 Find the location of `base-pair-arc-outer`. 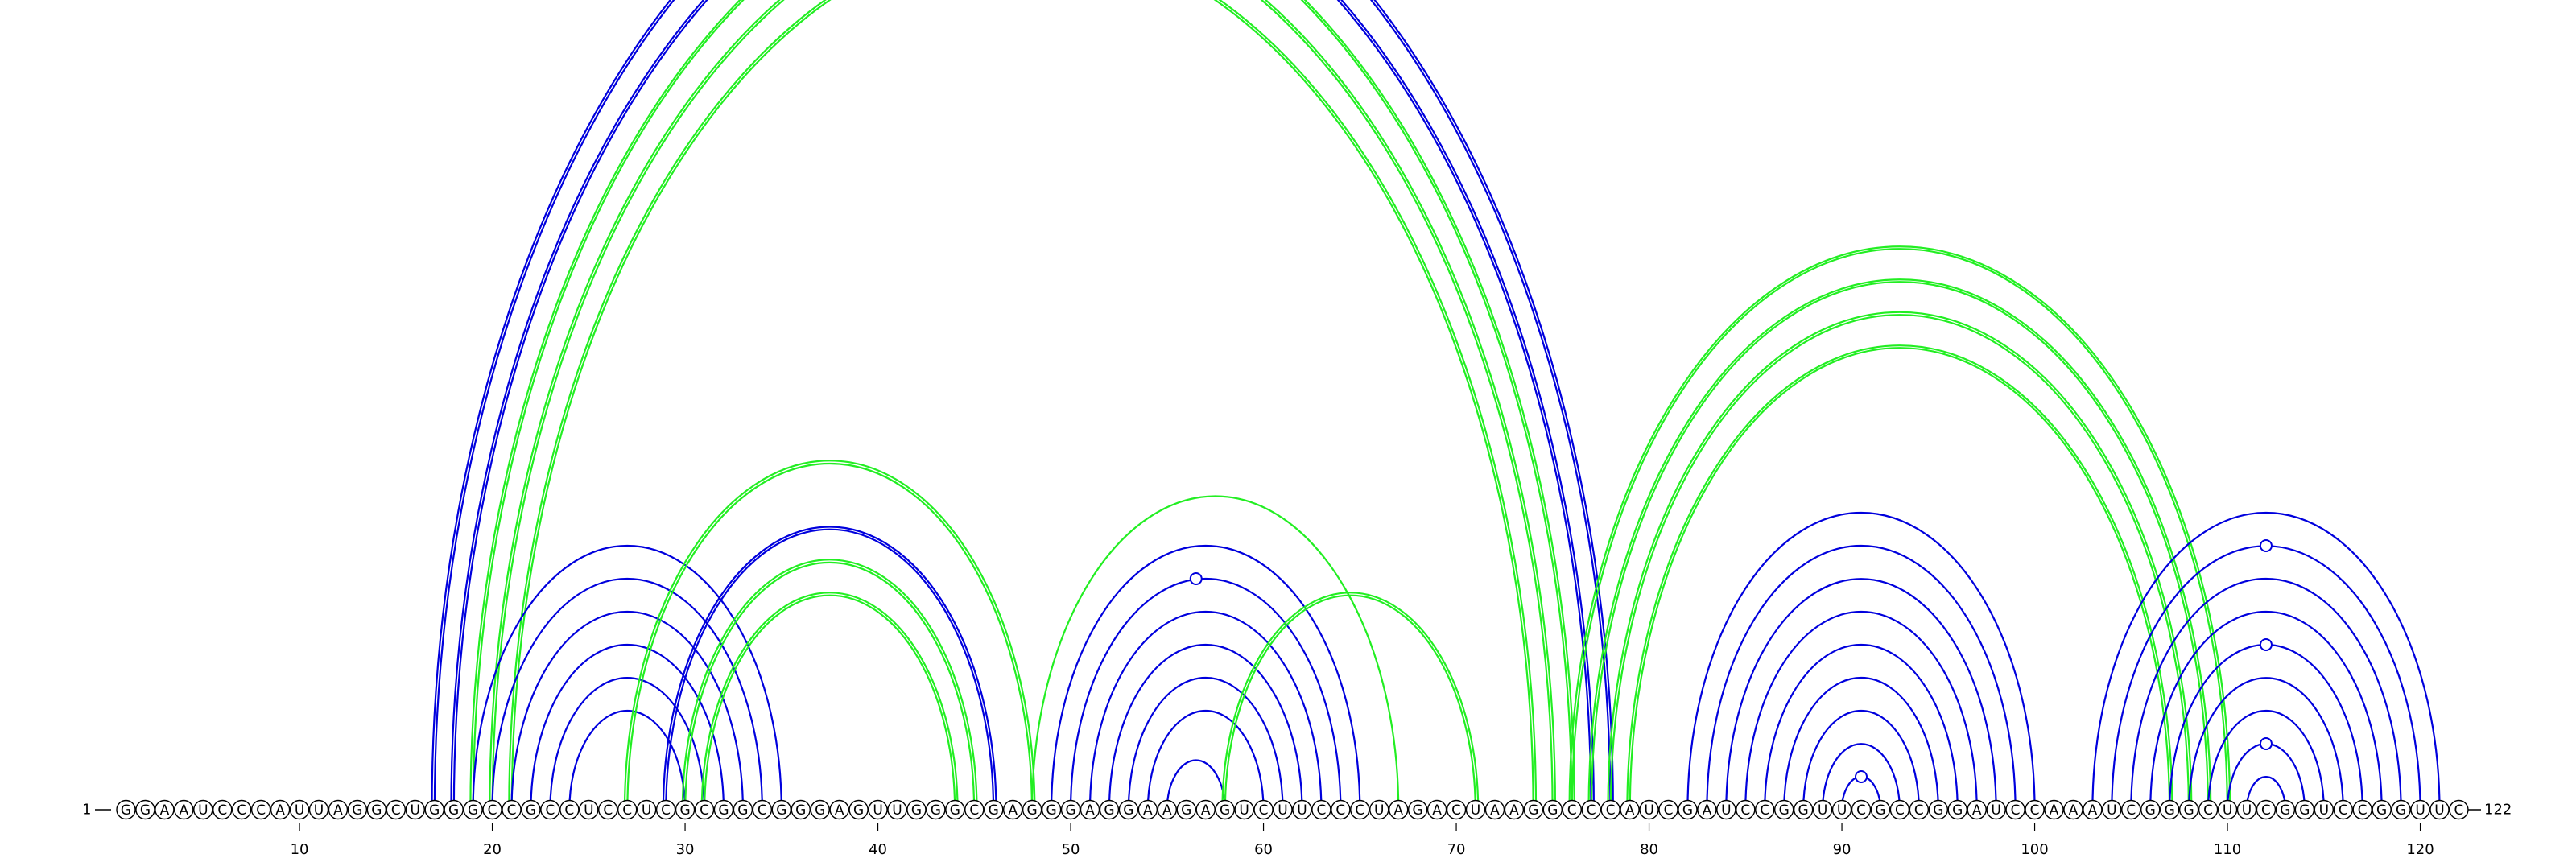

base-pair-arc-outer is located at coordinates (829, 669).